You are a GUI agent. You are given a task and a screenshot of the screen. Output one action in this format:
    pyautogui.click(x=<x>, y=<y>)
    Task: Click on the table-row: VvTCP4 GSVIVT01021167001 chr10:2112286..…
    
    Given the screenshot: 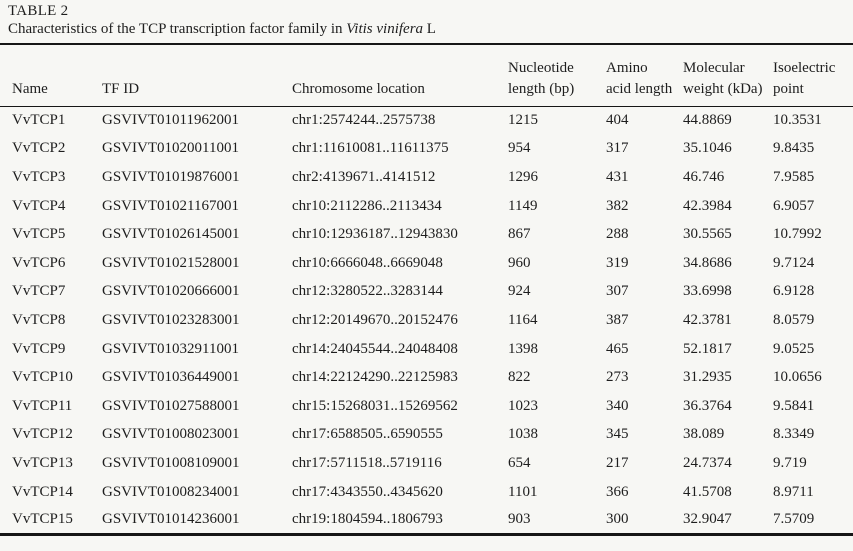 What is the action you would take?
    pyautogui.click(x=426, y=206)
    